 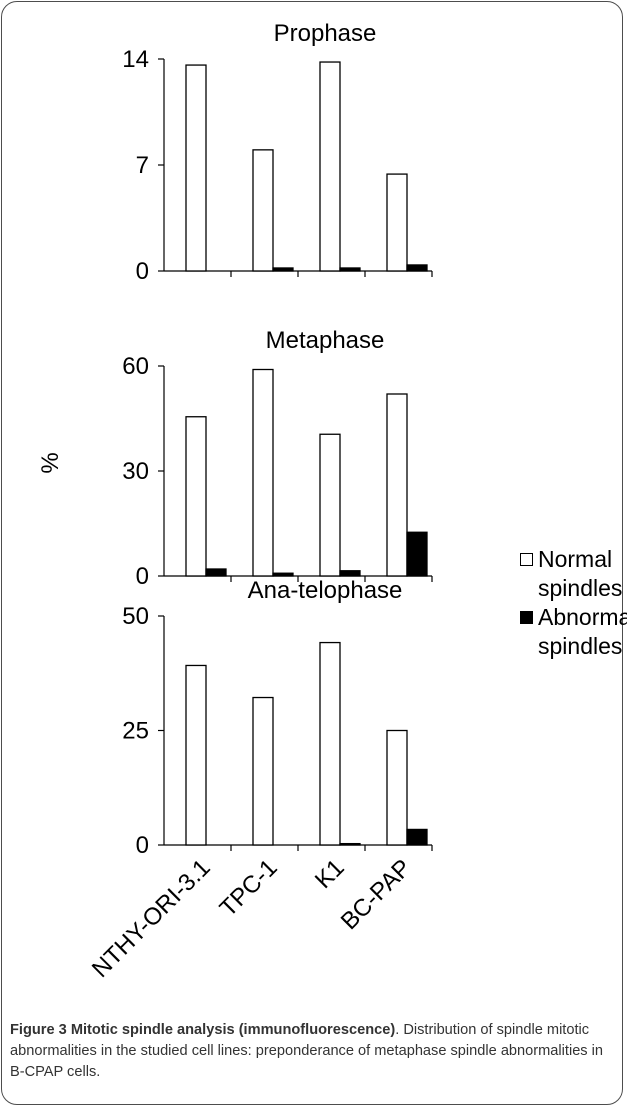 I want to click on y-tick-label: 25, so click(x=135, y=731).